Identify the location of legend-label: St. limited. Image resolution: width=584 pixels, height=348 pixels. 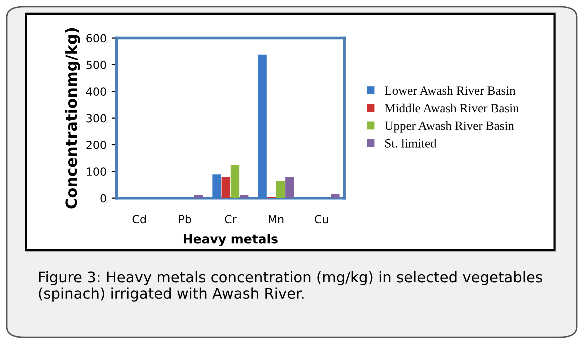
(411, 143).